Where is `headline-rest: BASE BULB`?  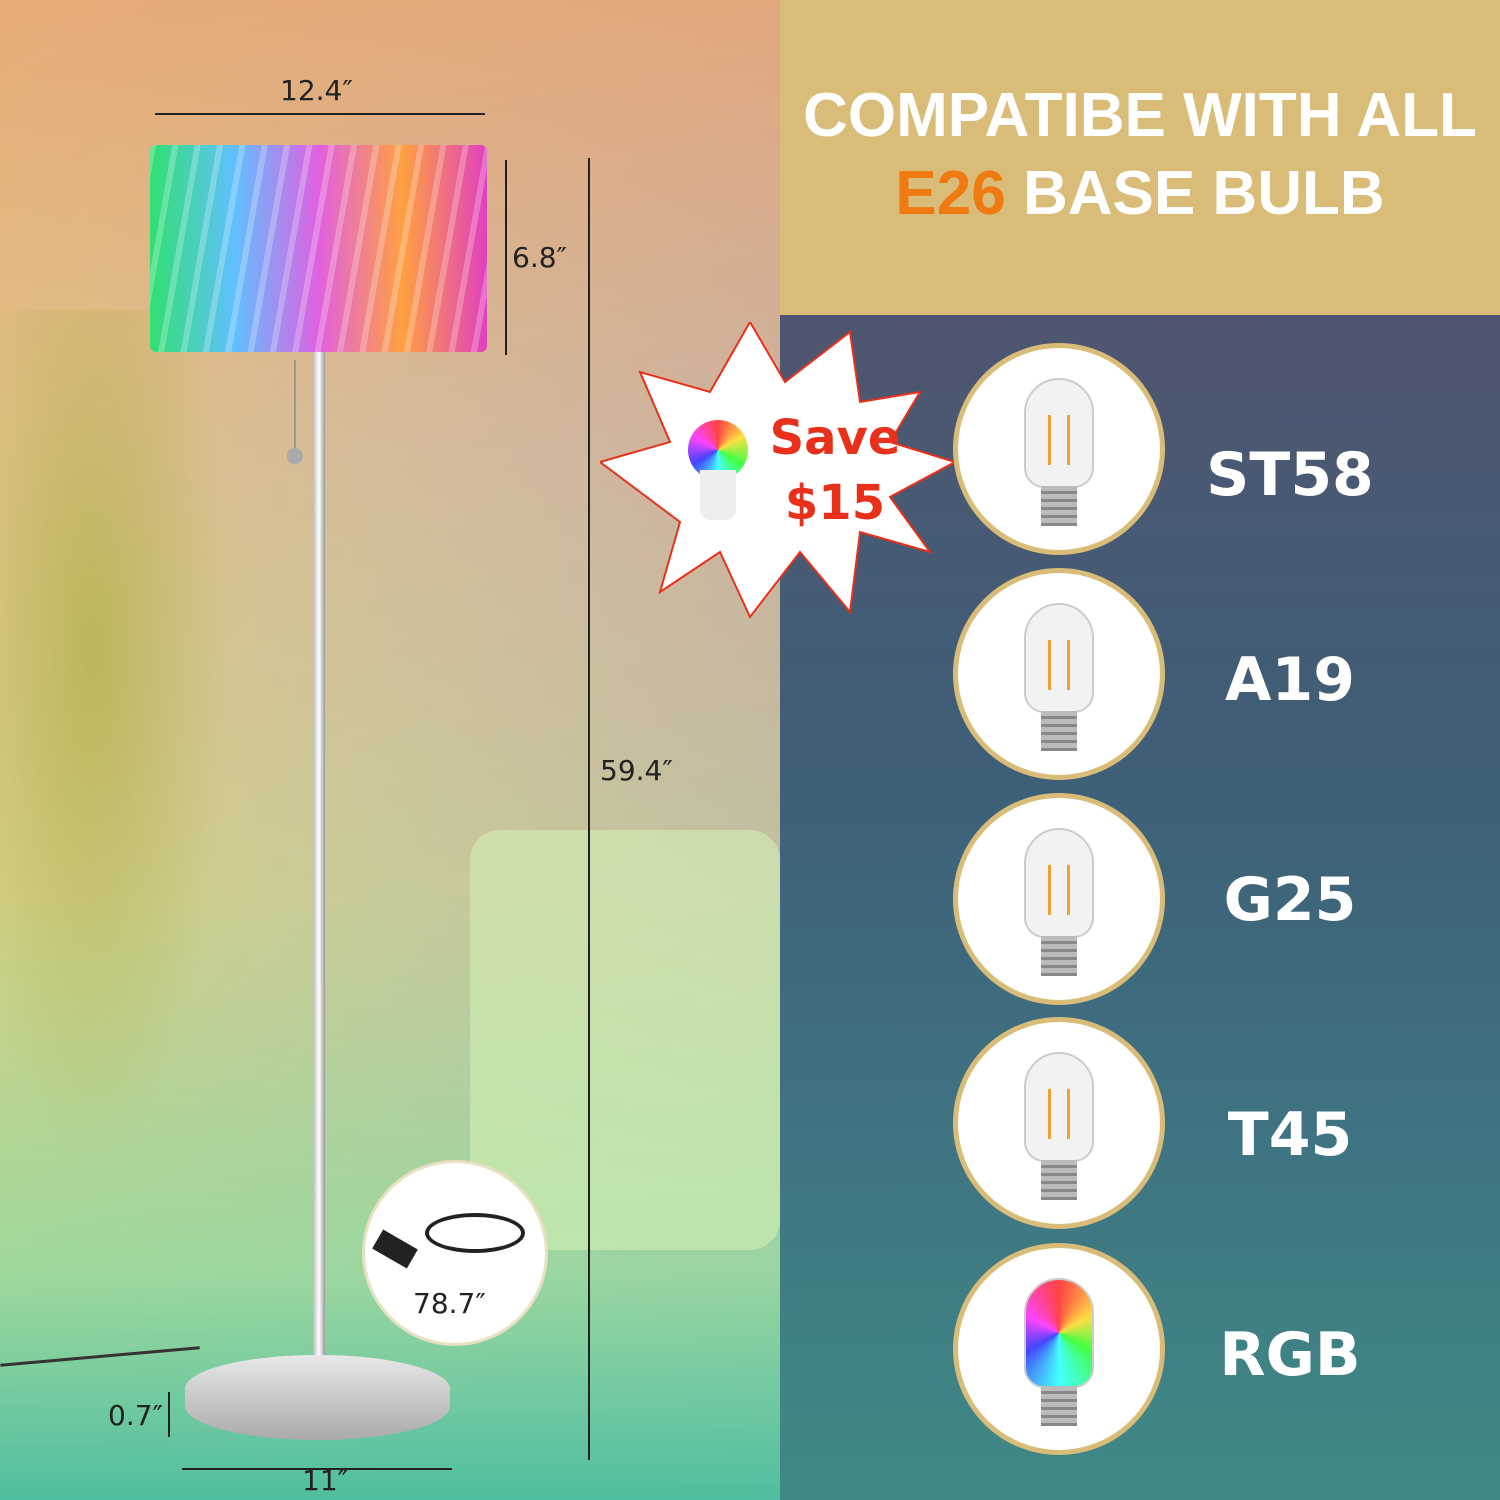
headline-rest: BASE BULB is located at coordinates (1203, 193).